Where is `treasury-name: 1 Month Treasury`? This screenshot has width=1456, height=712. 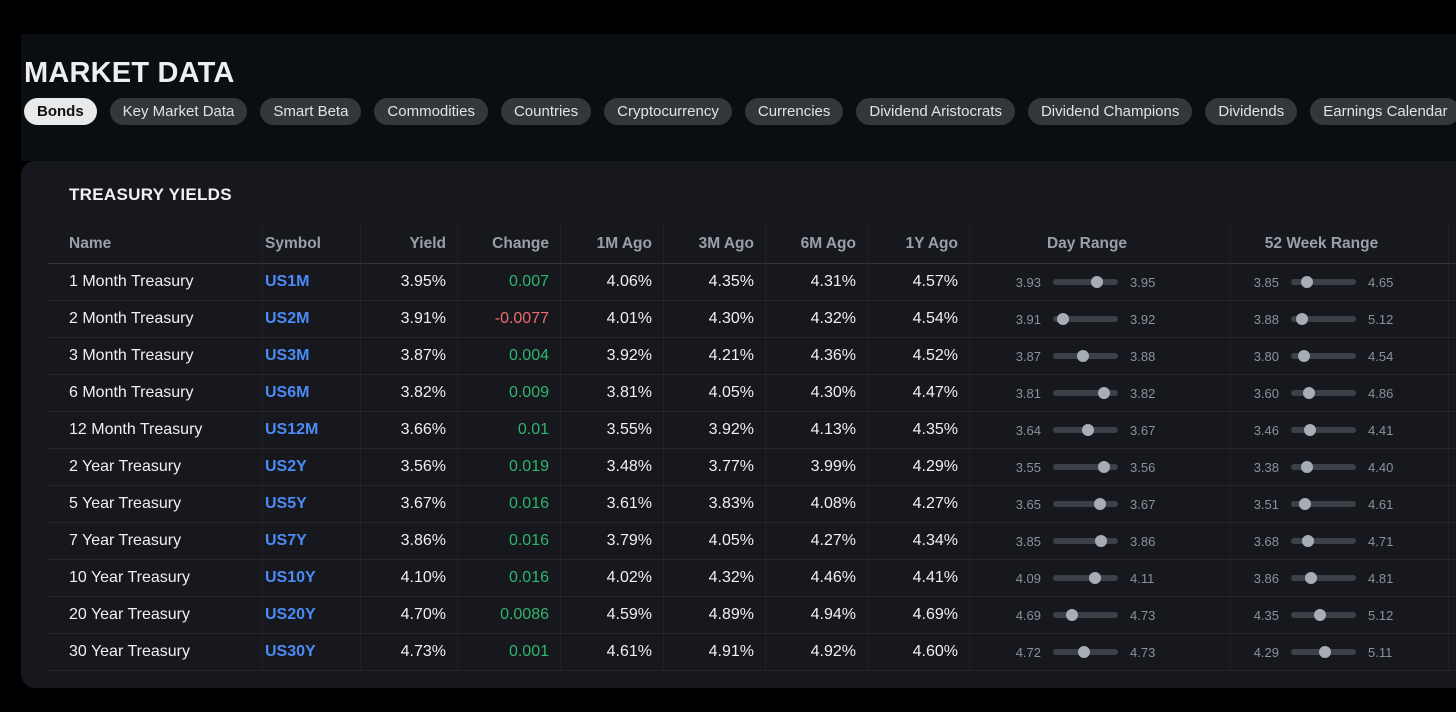 treasury-name: 1 Month Treasury is located at coordinates (155, 282).